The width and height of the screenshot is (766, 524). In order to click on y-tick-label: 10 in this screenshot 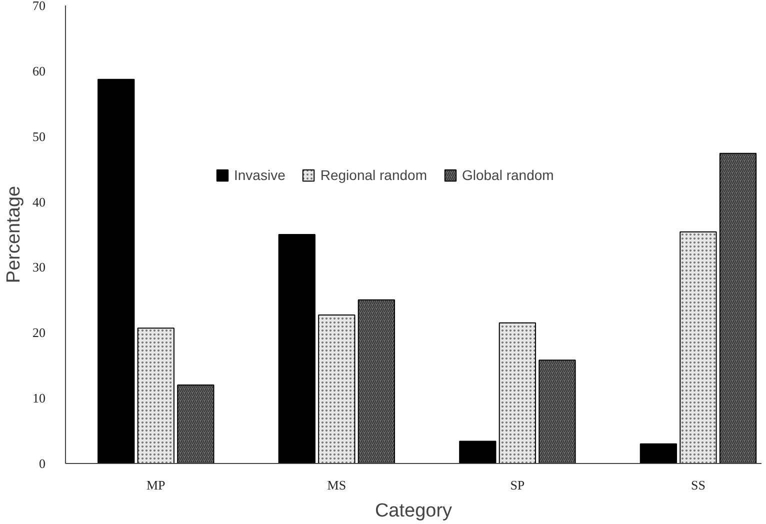, I will do `click(39, 398)`.